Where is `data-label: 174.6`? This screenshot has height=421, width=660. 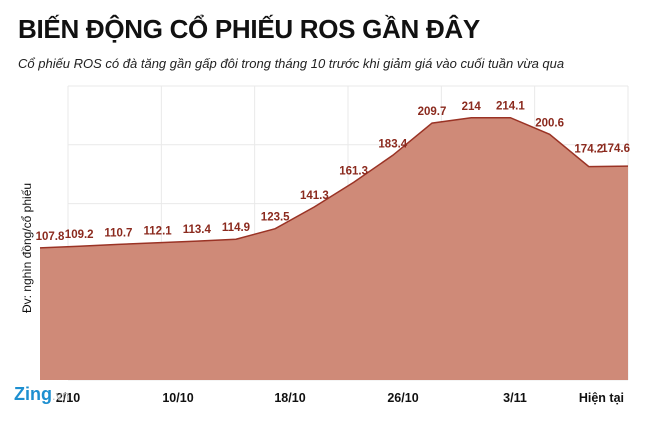
data-label: 174.6 is located at coordinates (615, 149).